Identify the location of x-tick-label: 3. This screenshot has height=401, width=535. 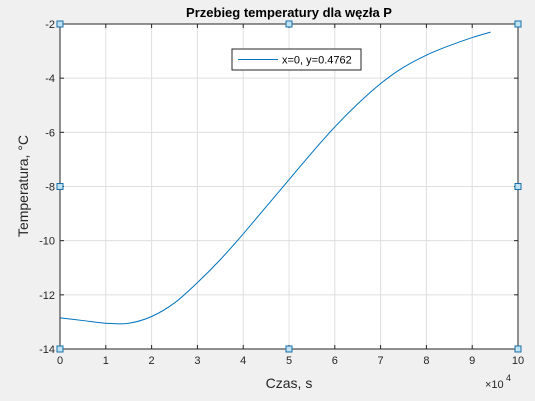
(197, 361).